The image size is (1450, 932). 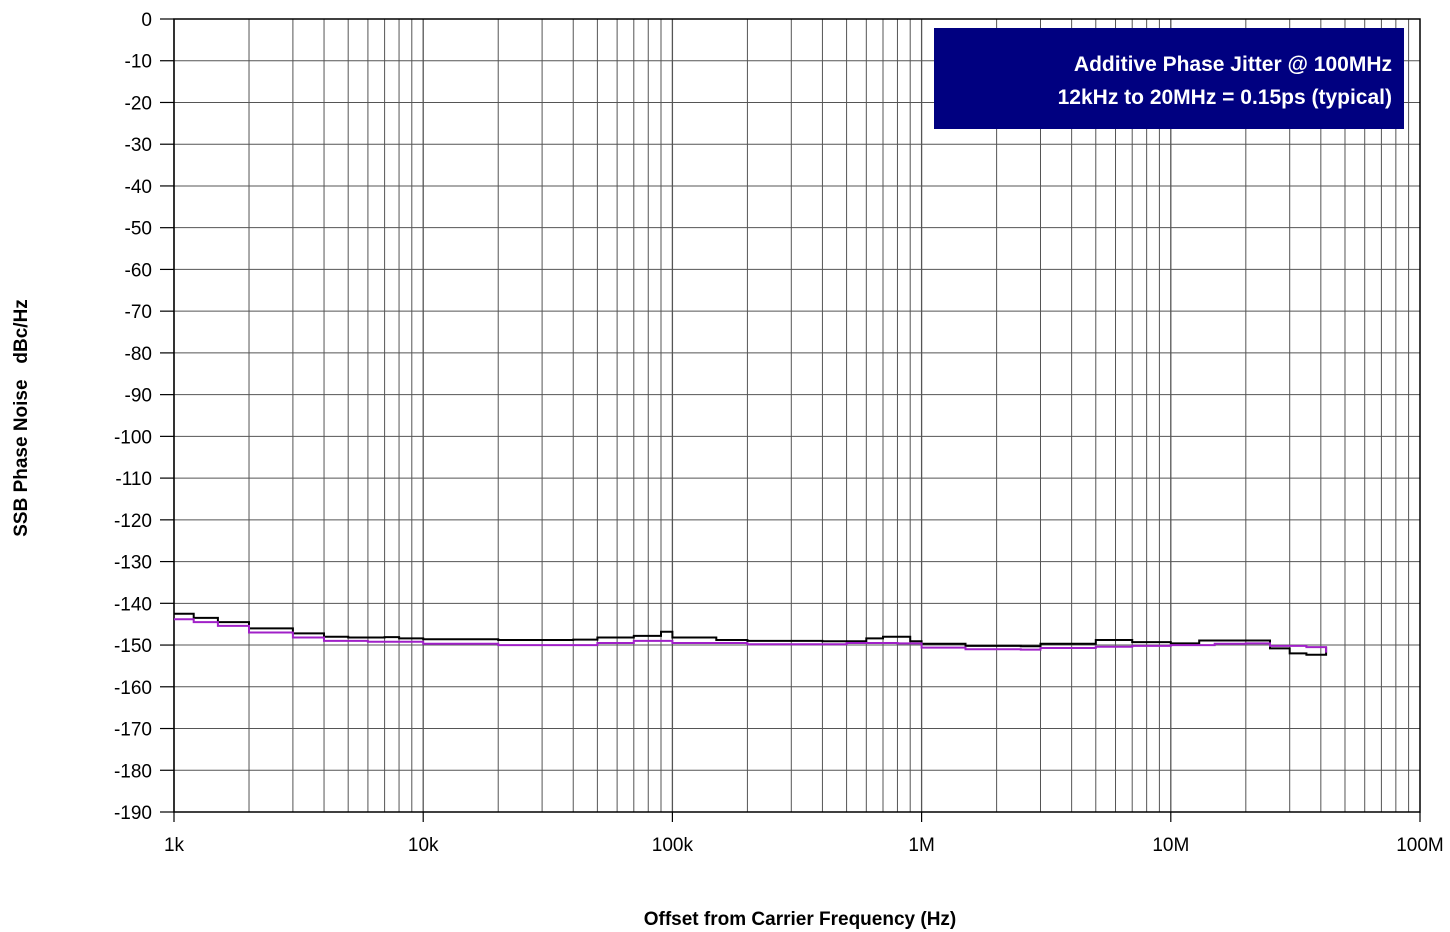 What do you see at coordinates (133, 479) in the screenshot?
I see `y-tick-label: -110` at bounding box center [133, 479].